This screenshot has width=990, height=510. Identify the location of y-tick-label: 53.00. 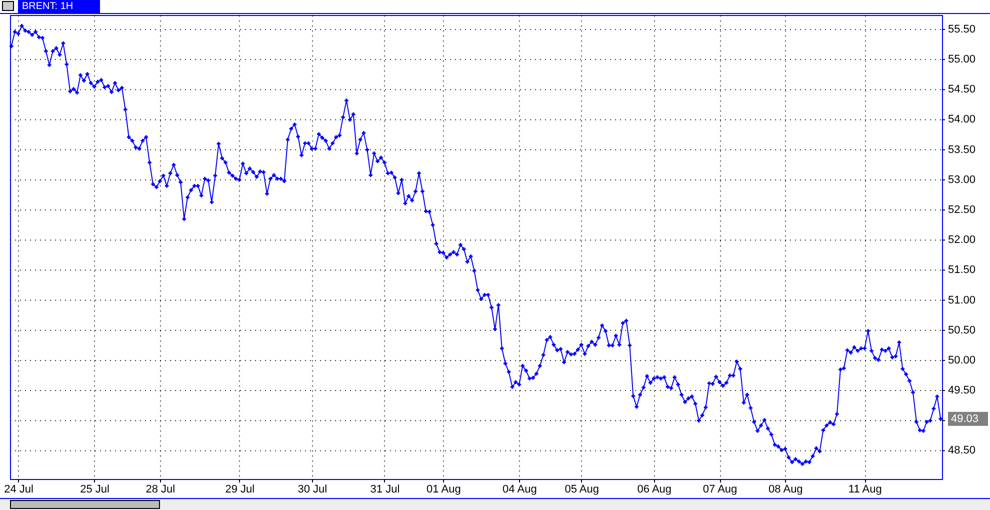
(962, 180).